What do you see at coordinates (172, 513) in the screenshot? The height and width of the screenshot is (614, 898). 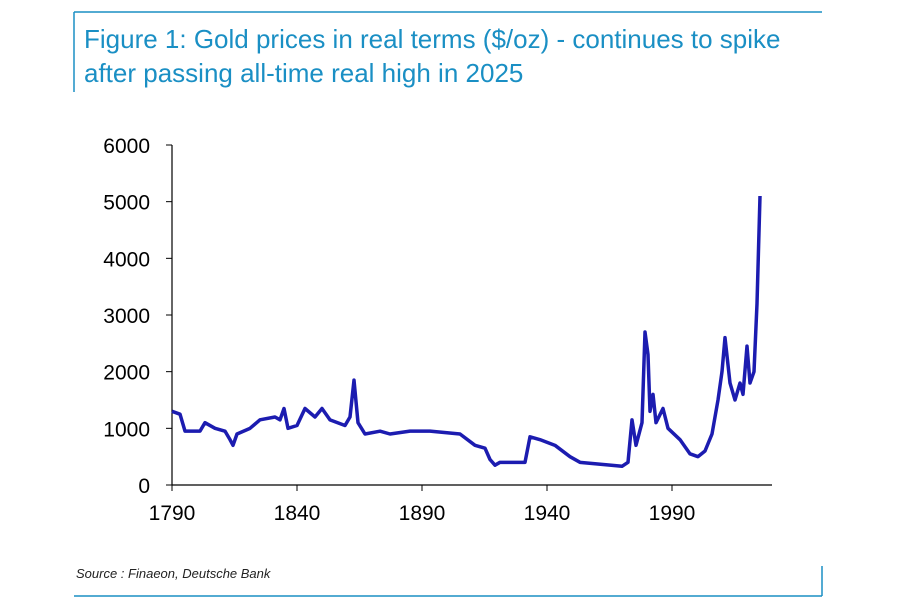 I see `x-tick-label: 1790` at bounding box center [172, 513].